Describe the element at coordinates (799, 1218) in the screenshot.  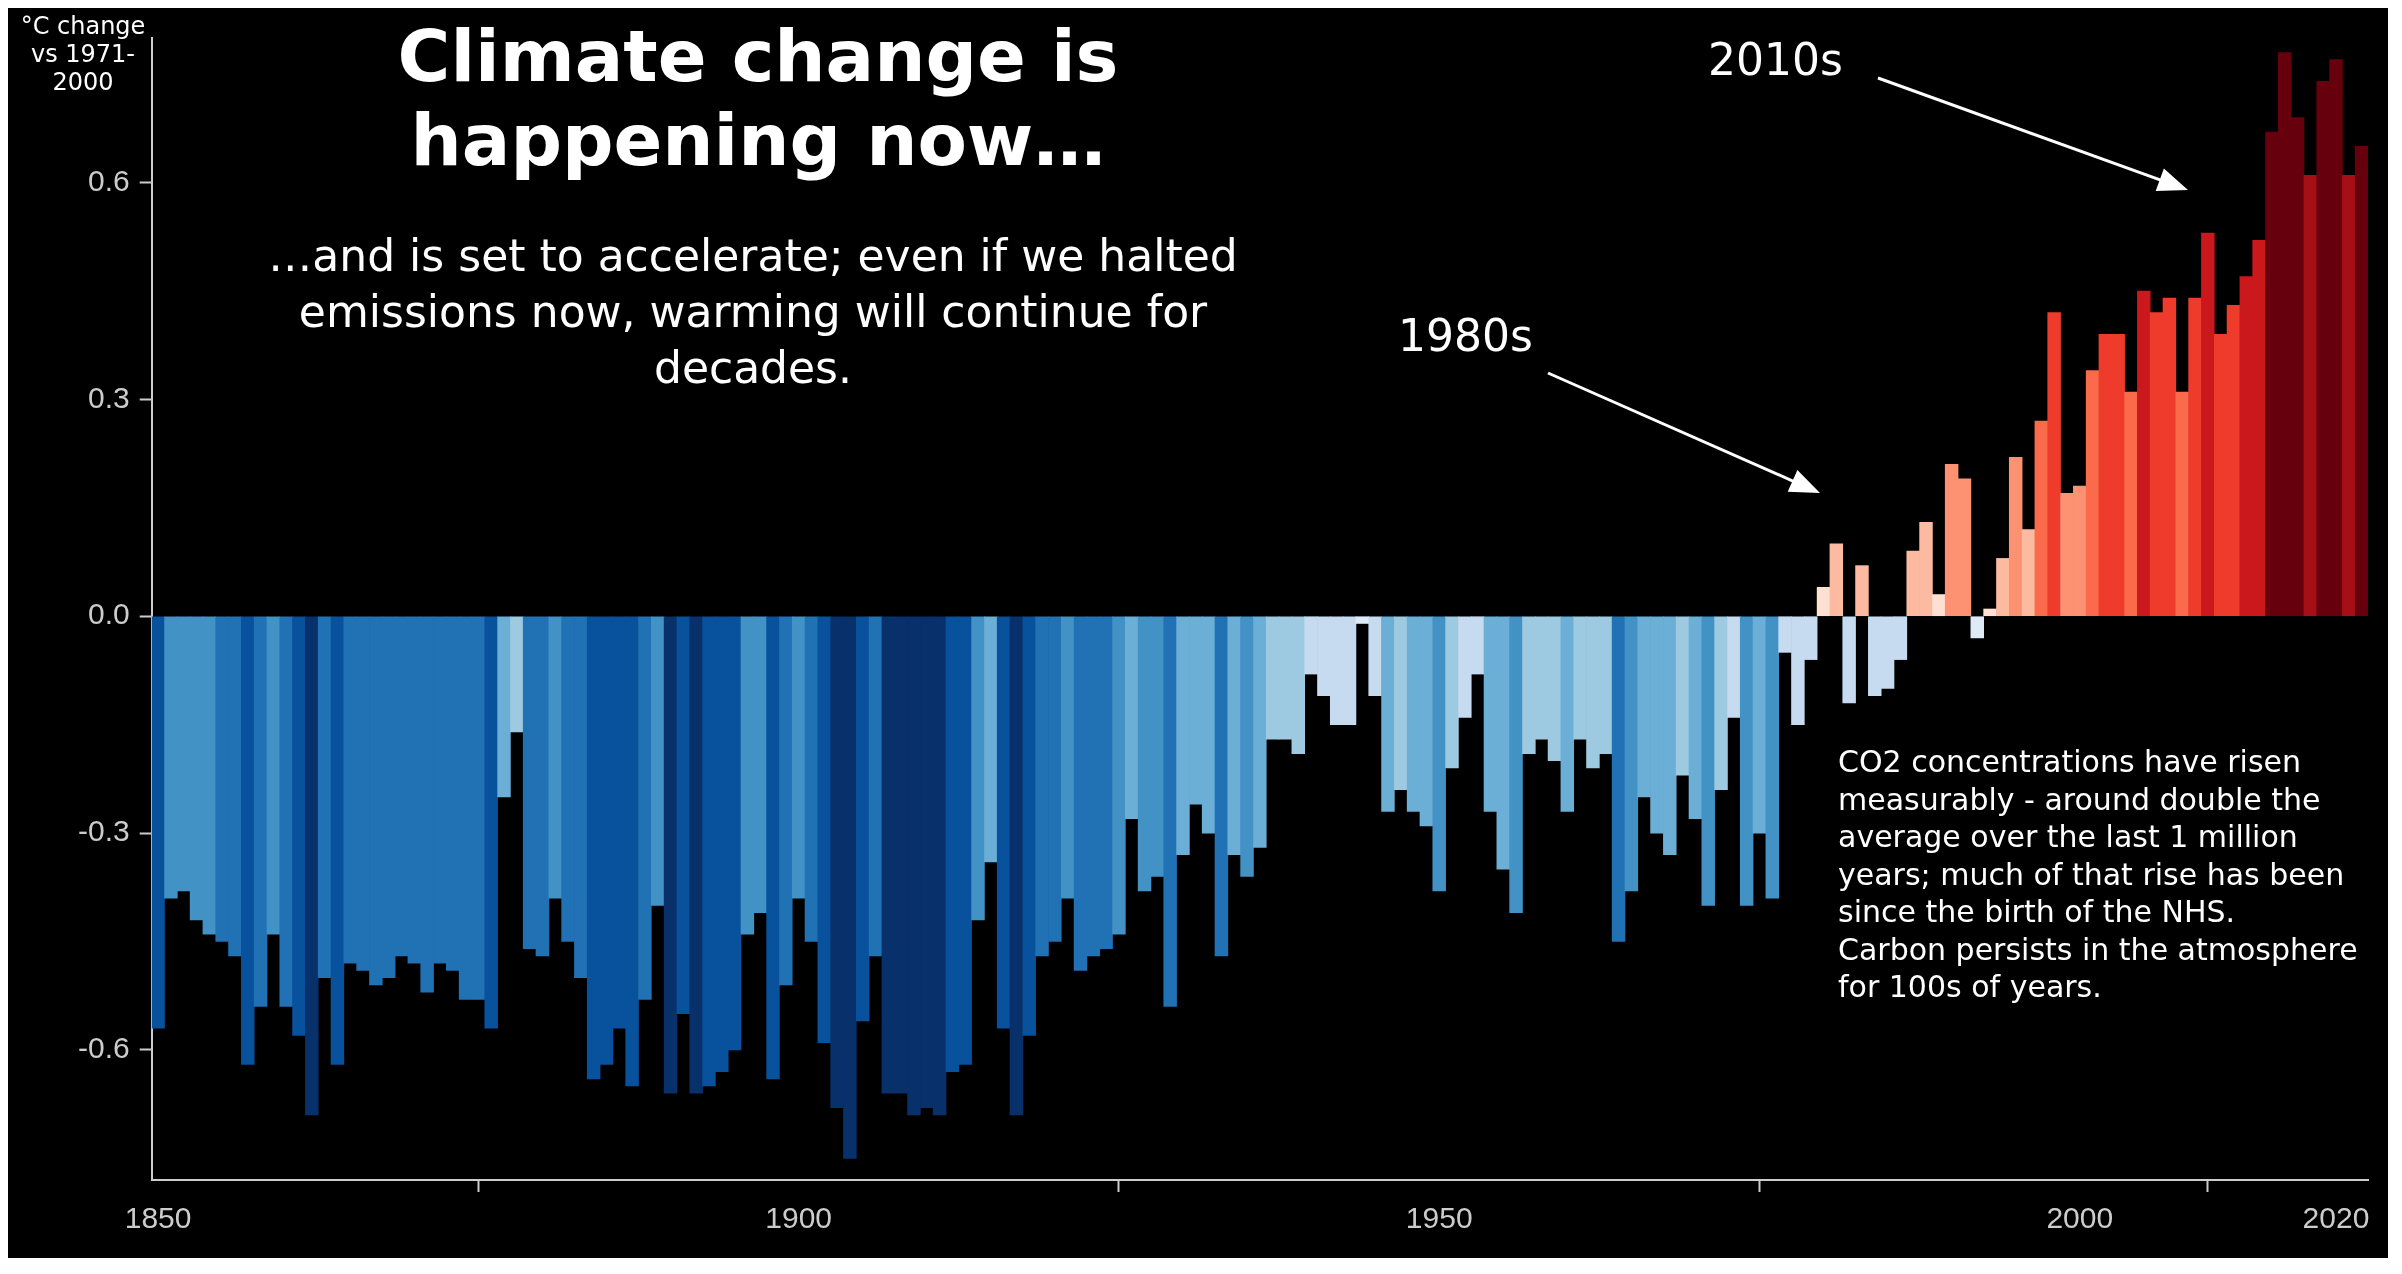
I see `x-tick-label: 1900` at that location.